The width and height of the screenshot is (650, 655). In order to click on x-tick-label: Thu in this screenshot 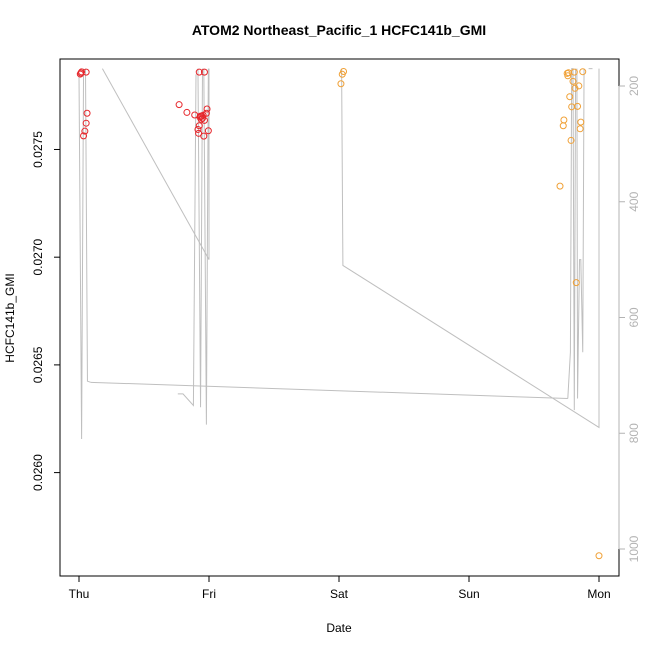, I will do `click(79, 594)`.